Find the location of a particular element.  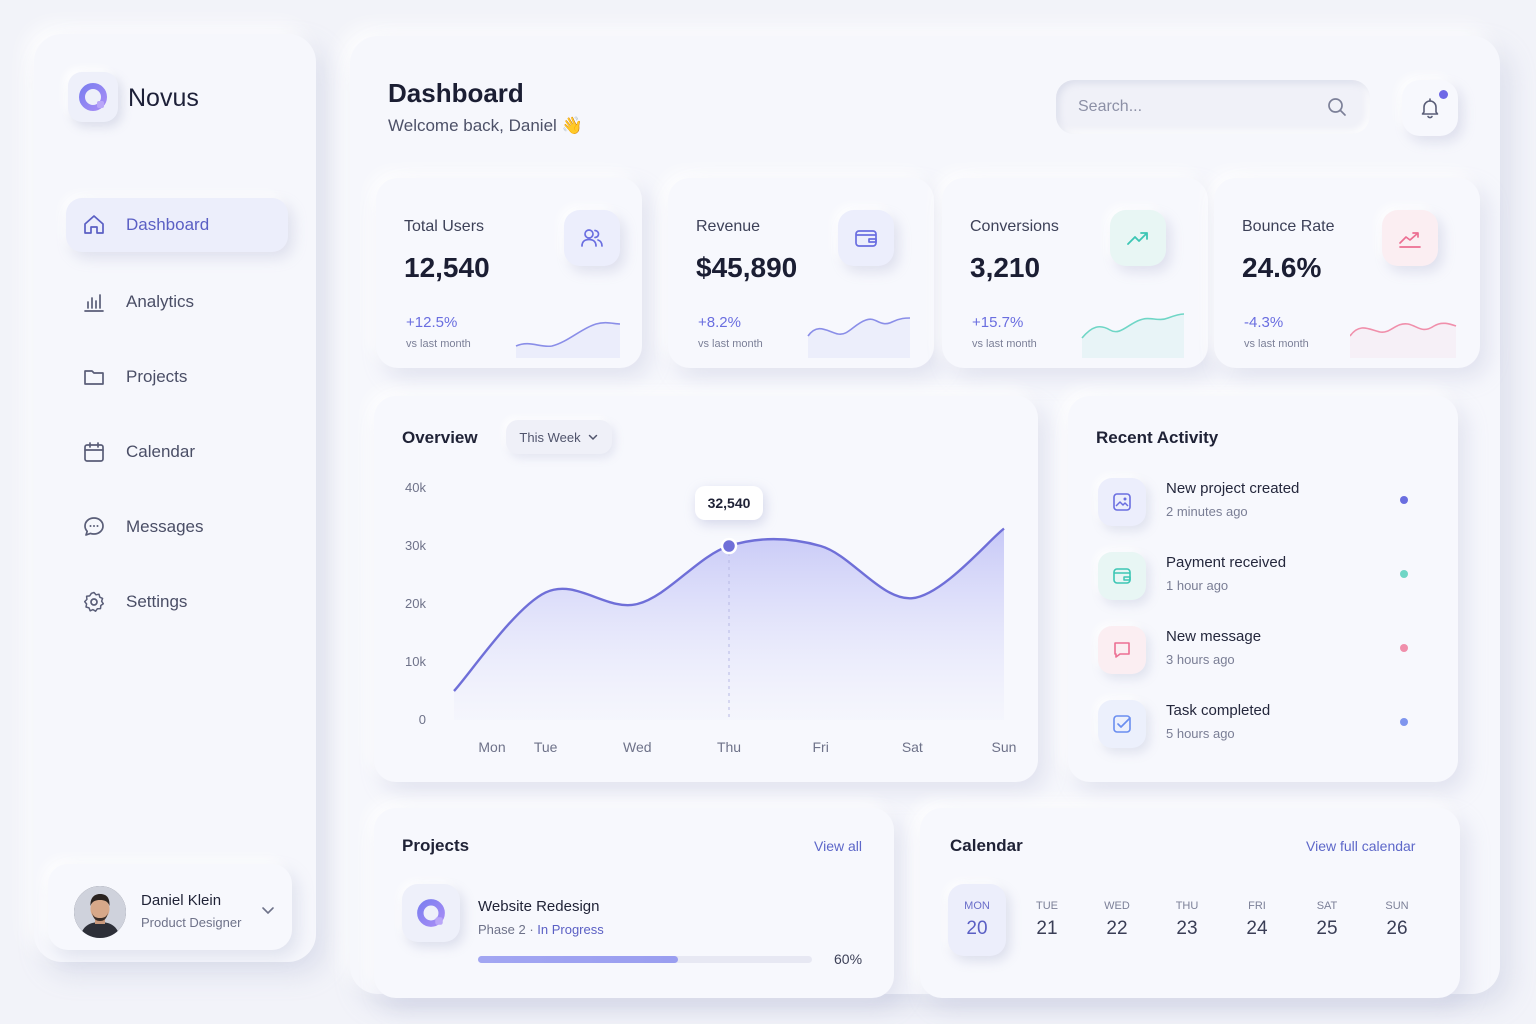

sidebar-item-calendar: Calendar is located at coordinates (177, 452).